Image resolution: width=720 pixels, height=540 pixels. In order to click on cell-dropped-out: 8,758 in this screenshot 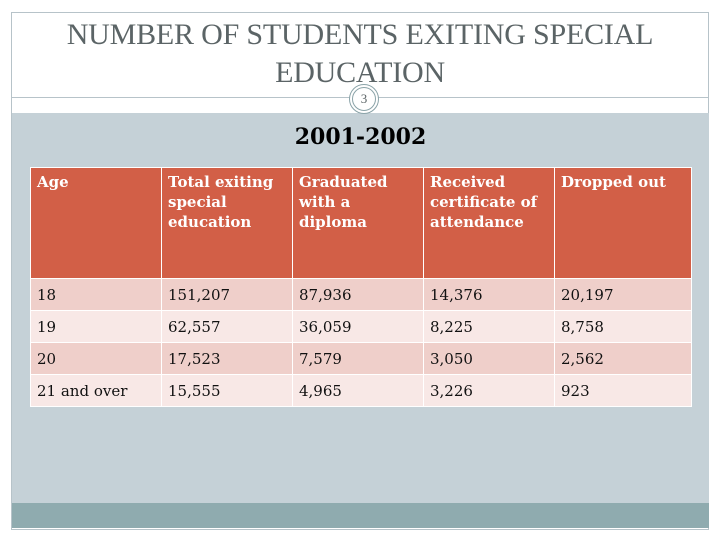, I will do `click(623, 326)`.